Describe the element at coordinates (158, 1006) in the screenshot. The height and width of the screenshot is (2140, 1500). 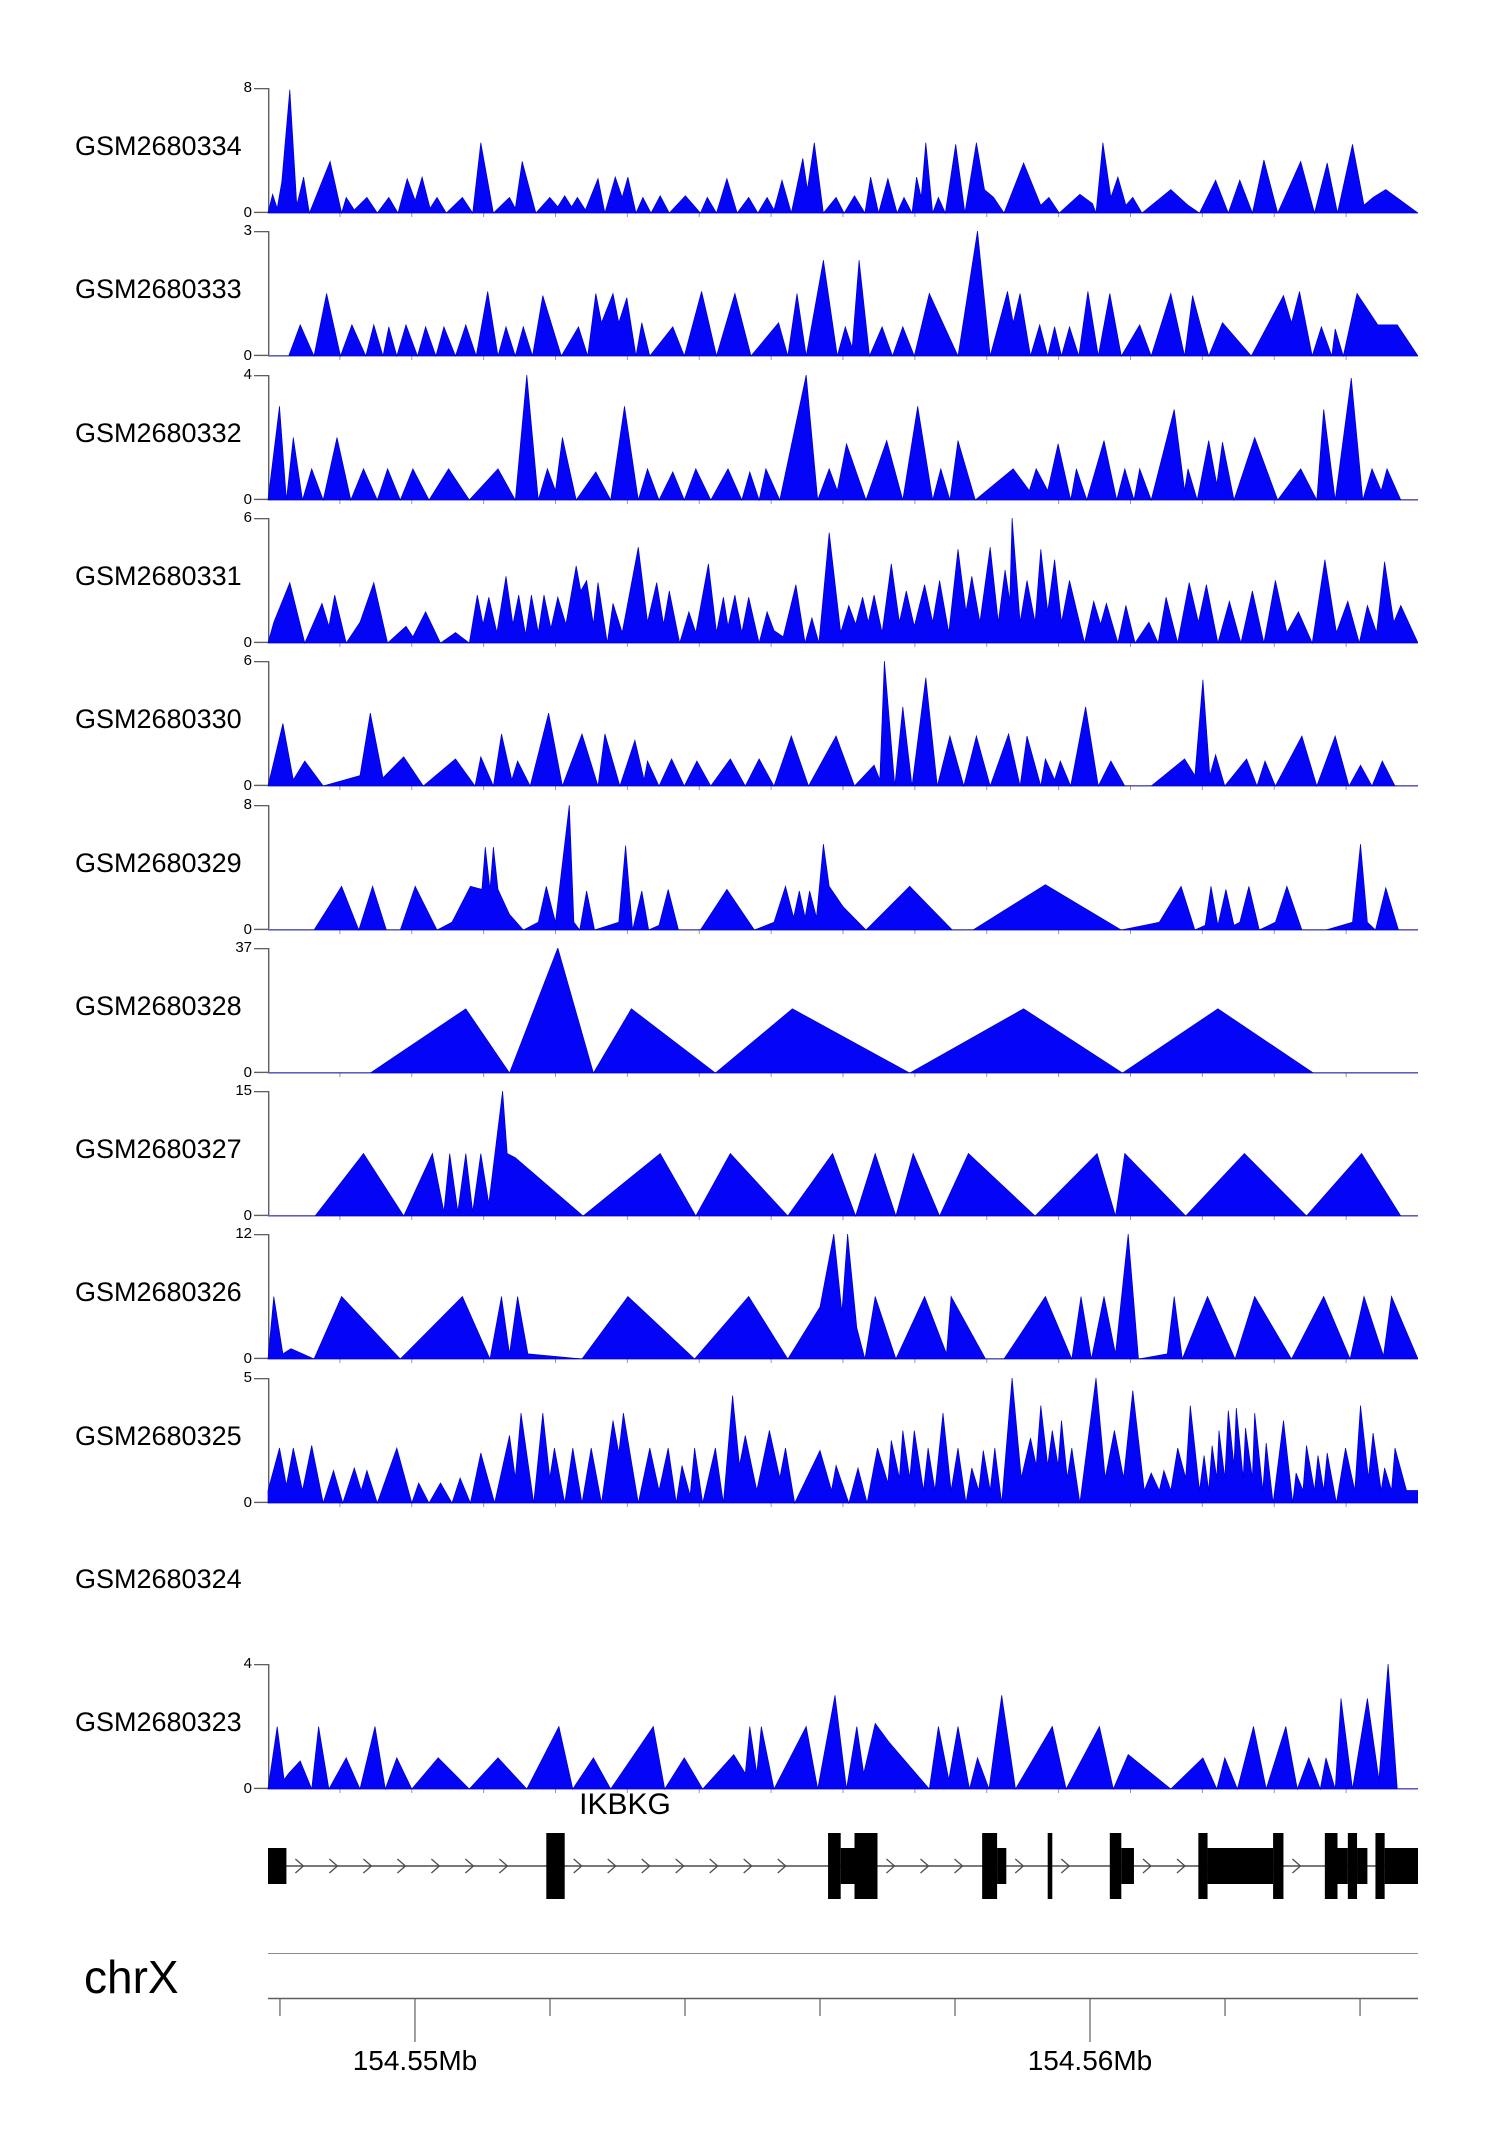
I see `track-label: GSM2680328` at that location.